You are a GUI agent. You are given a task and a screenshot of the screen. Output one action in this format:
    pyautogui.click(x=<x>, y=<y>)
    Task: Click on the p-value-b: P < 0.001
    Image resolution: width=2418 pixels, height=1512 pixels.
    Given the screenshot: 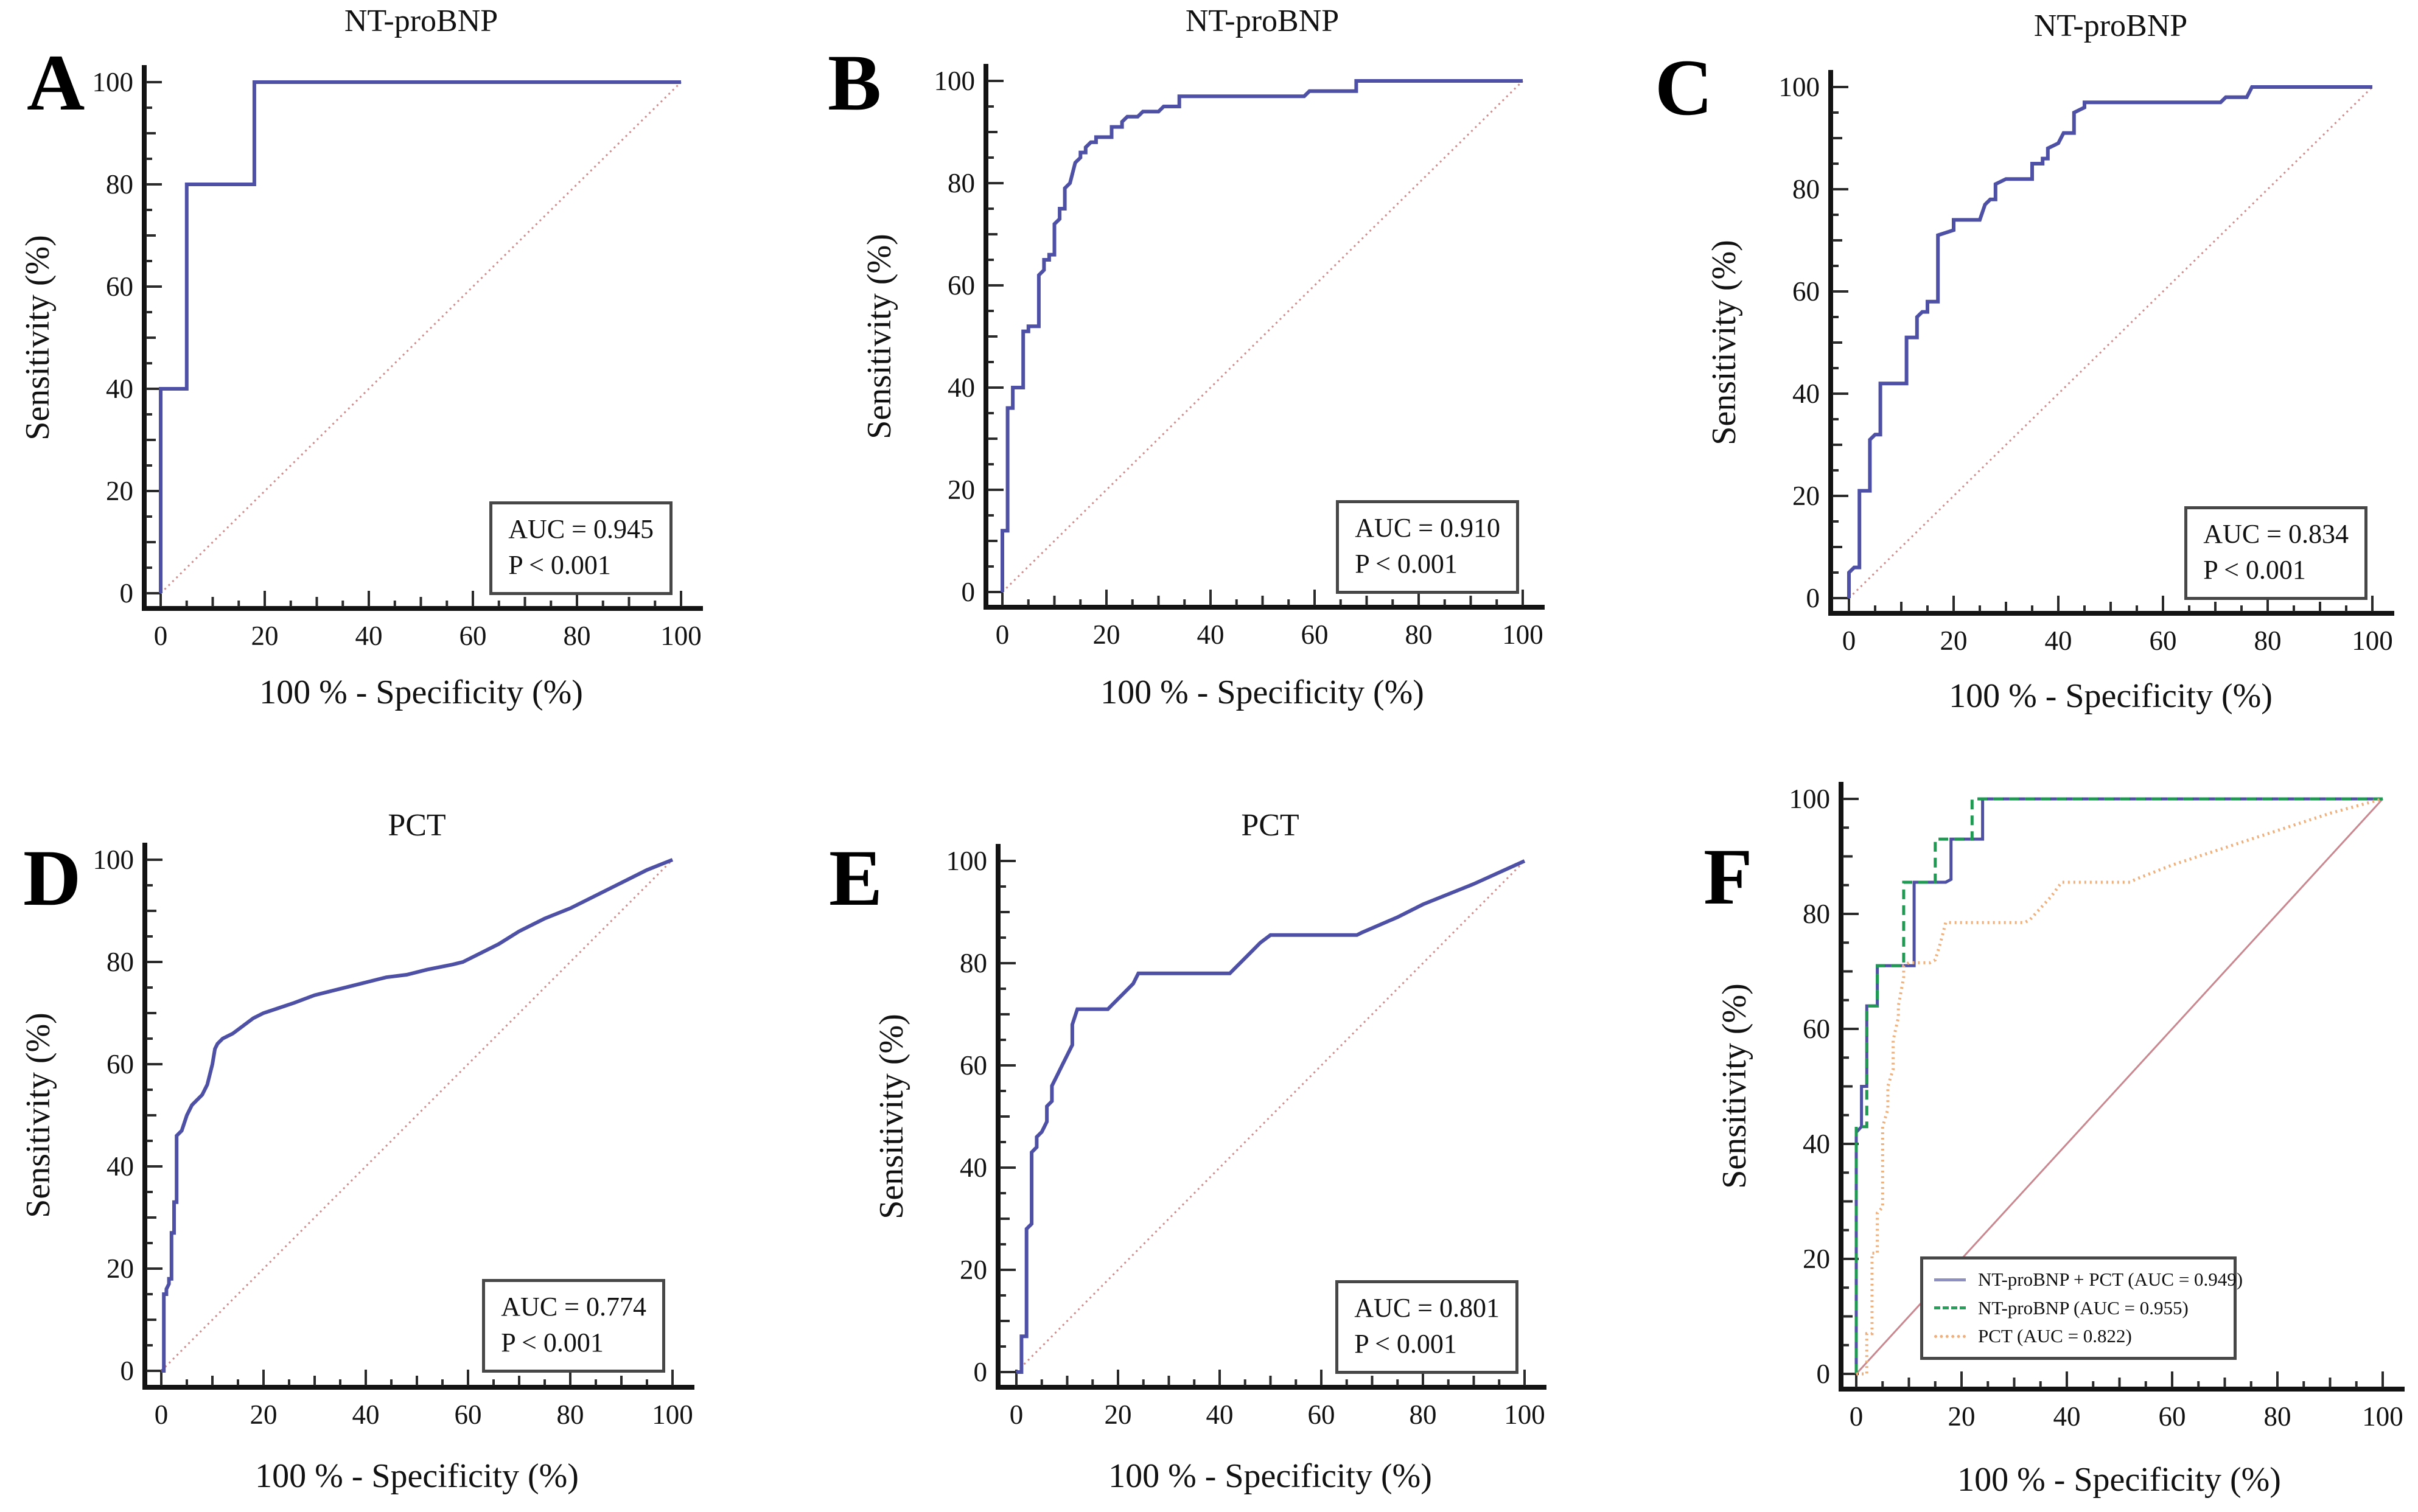 What is the action you would take?
    pyautogui.click(x=1406, y=564)
    